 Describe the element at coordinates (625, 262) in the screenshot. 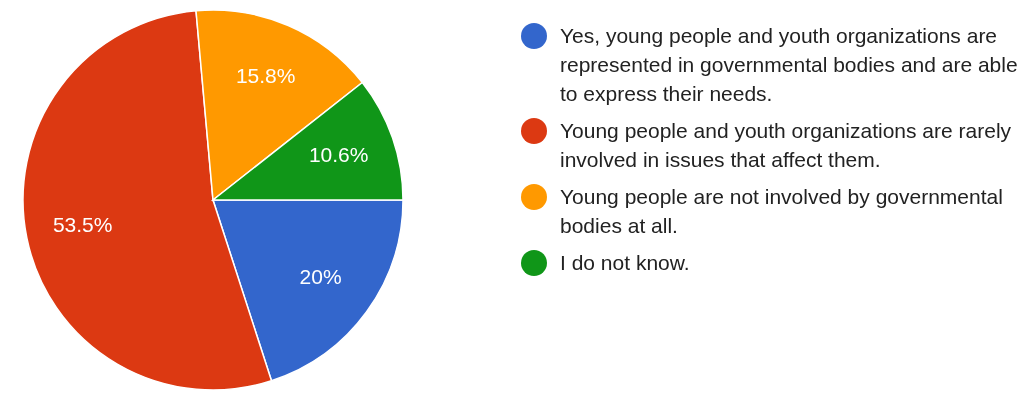

I see `legend-label: I do not know.` at that location.